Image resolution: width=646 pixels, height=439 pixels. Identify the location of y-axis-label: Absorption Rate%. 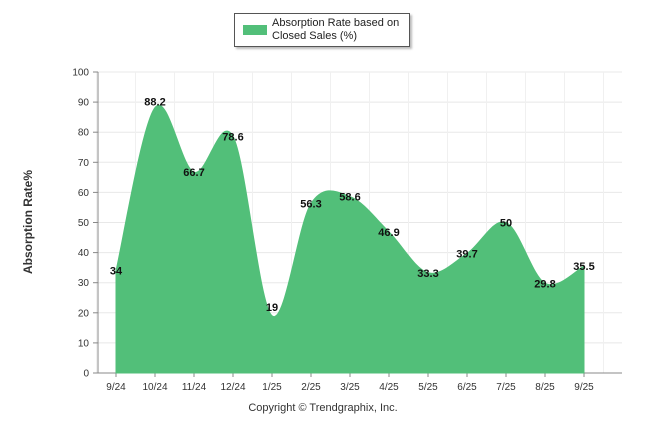
(28, 222).